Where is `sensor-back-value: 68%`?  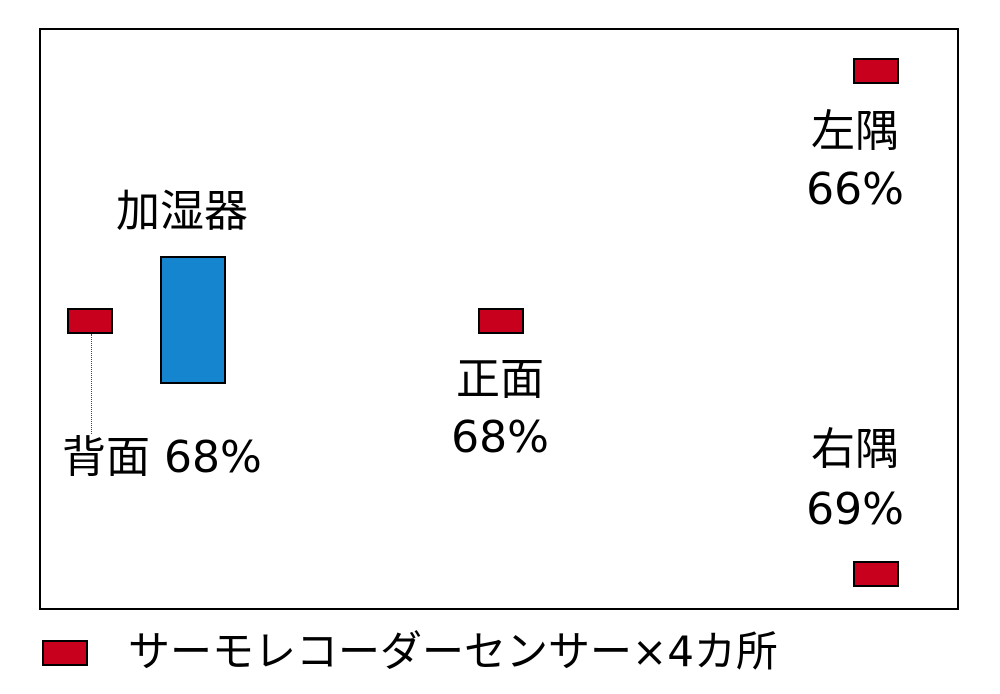
sensor-back-value: 68% is located at coordinates (213, 457).